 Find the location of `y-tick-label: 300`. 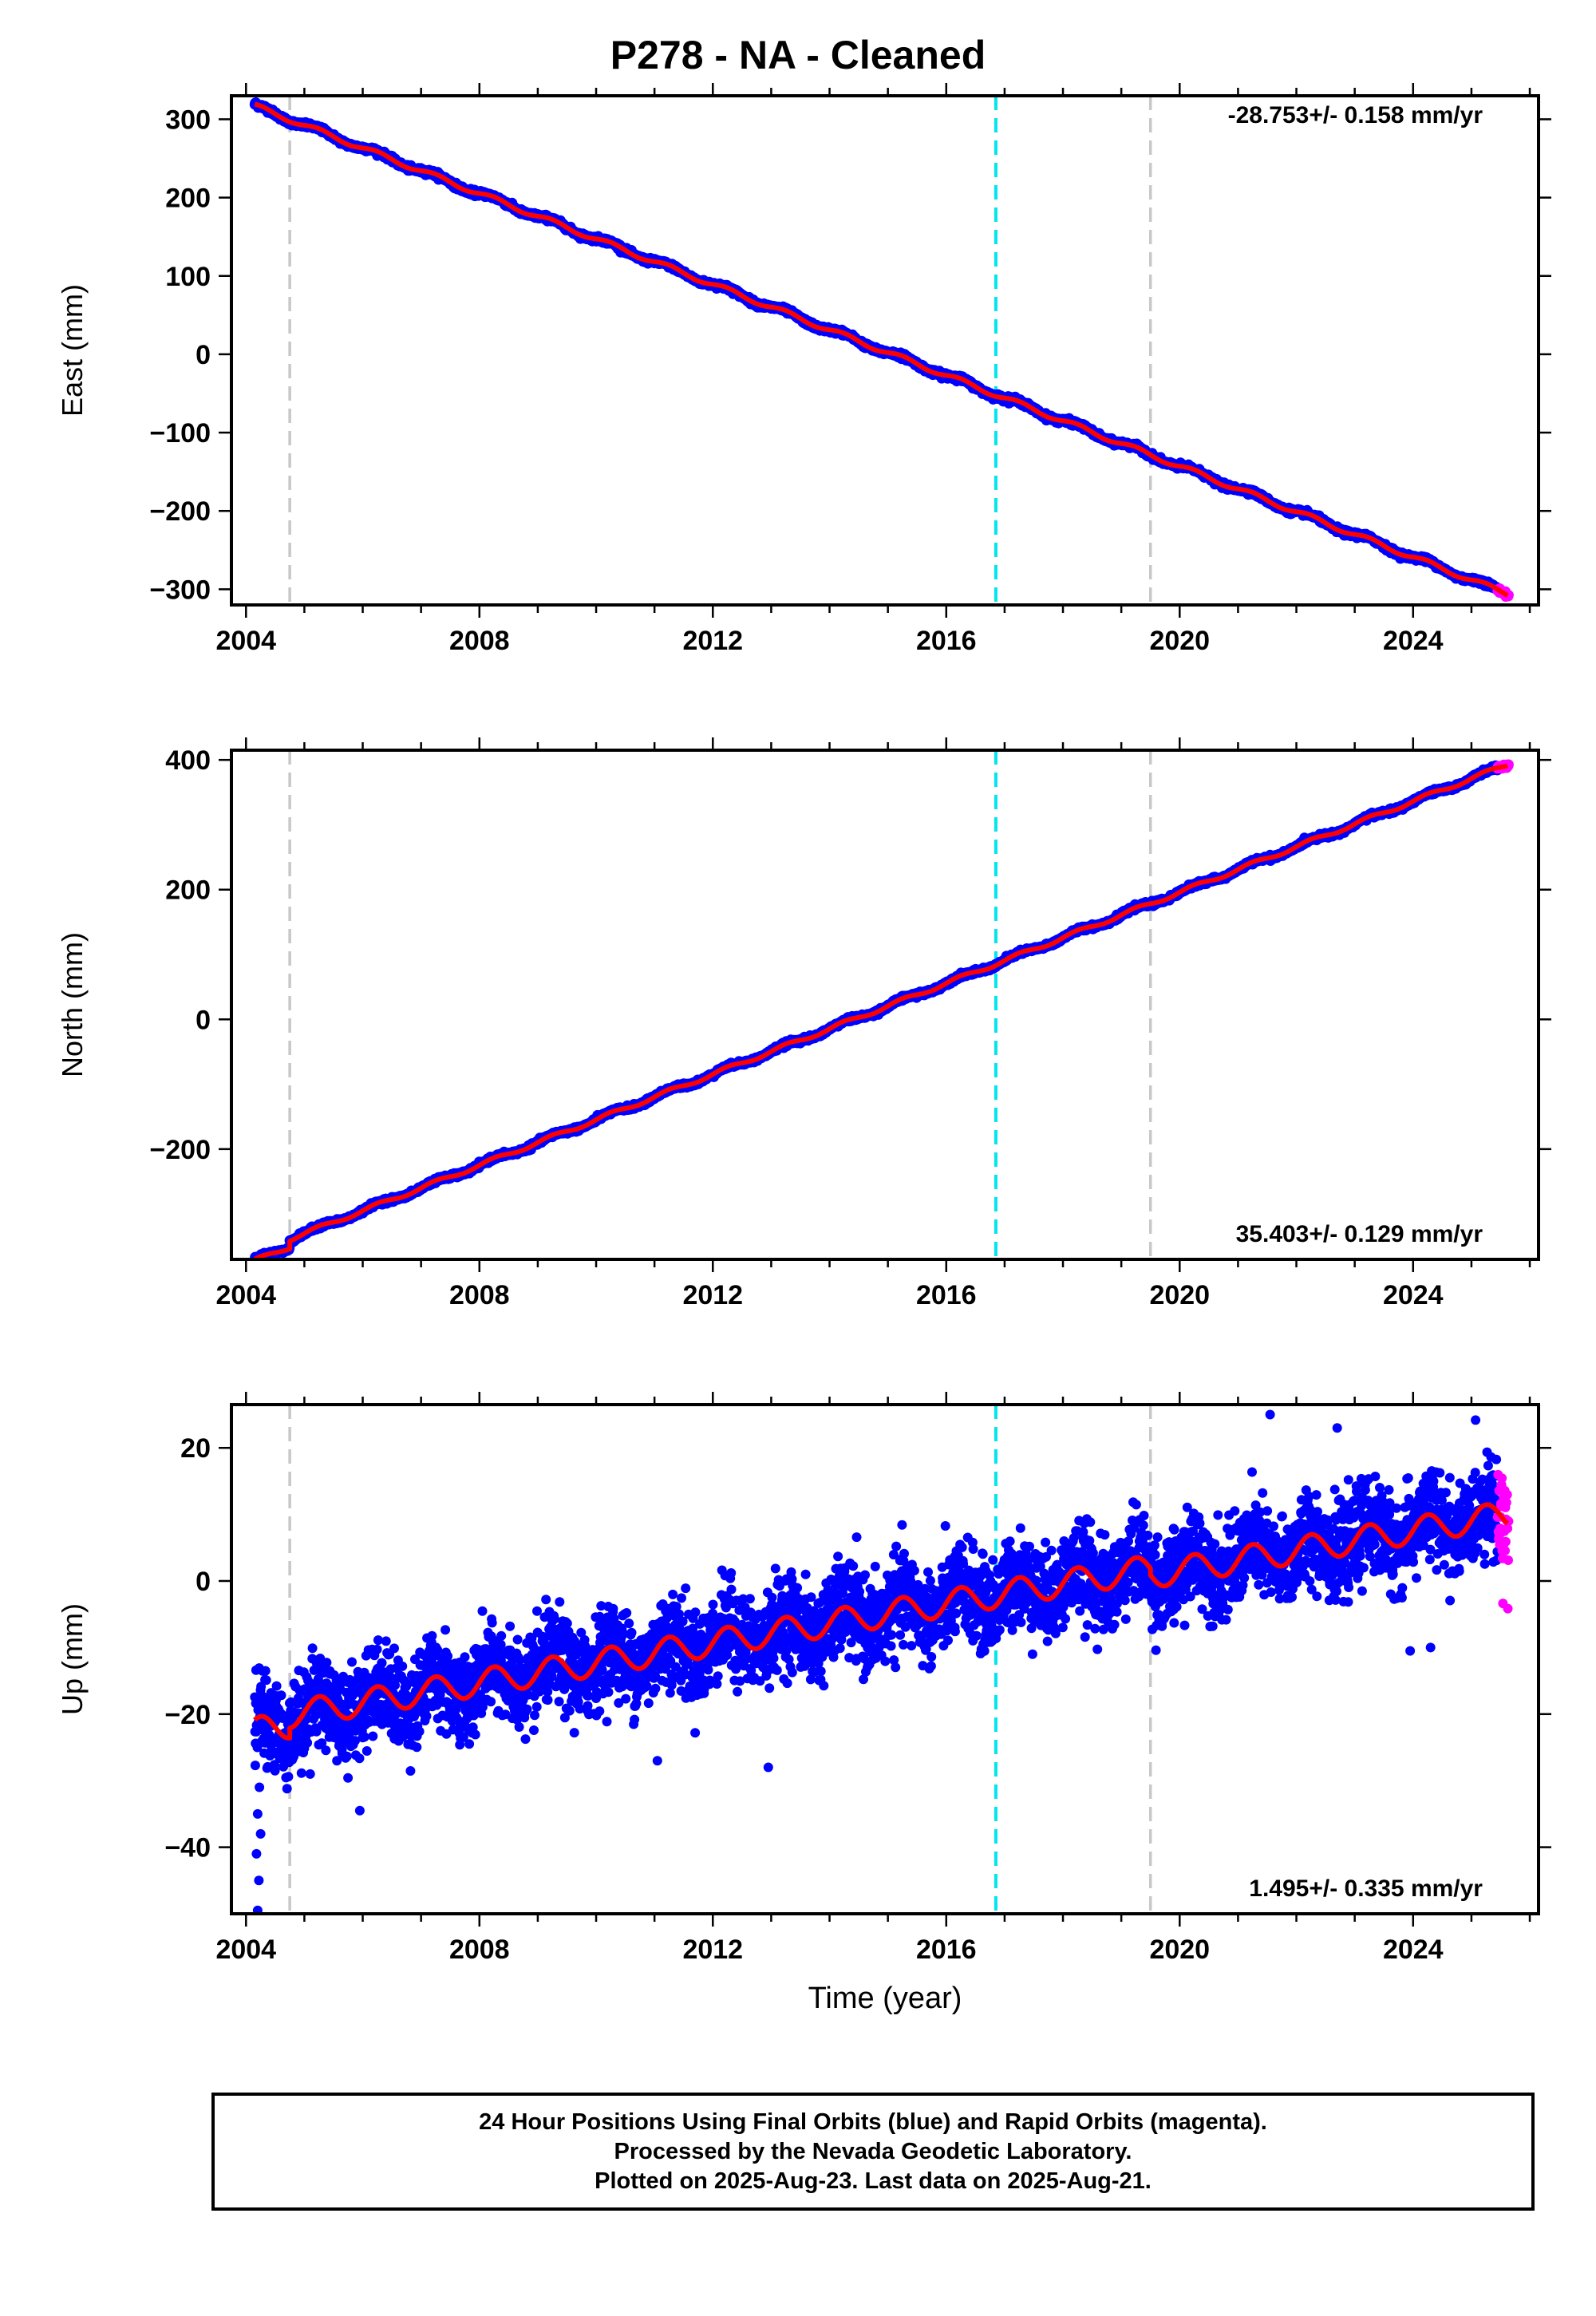

y-tick-label: 300 is located at coordinates (188, 120).